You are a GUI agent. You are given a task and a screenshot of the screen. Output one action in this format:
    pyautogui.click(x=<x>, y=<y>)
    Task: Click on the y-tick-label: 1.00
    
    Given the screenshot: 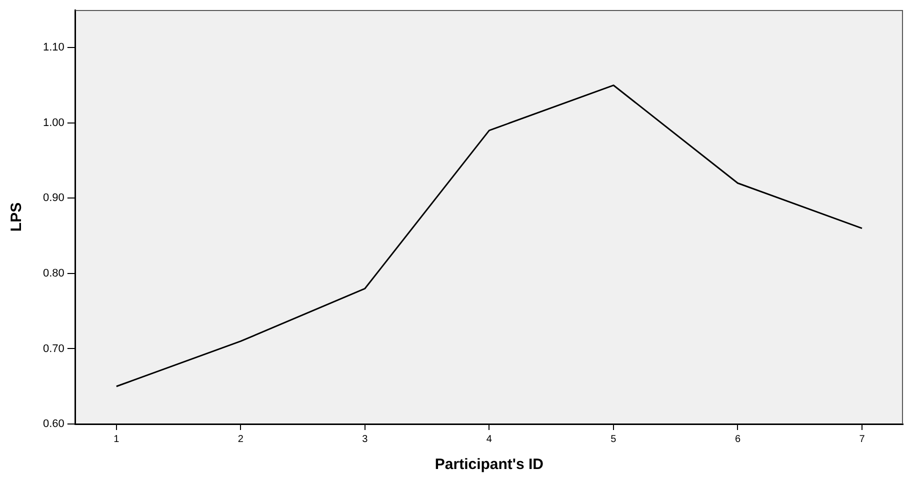 What is the action you would take?
    pyautogui.click(x=53, y=122)
    